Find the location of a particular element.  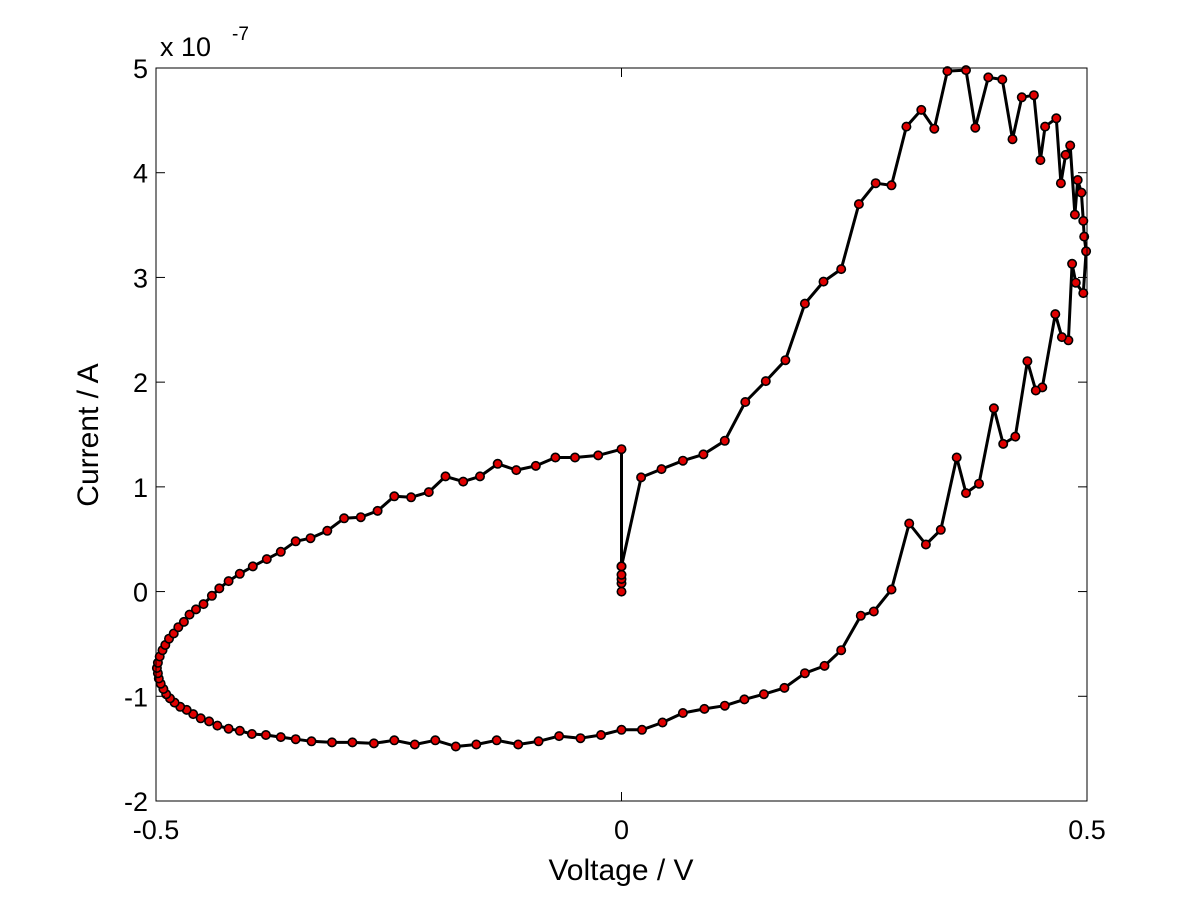

y-tick-label: 5 is located at coordinates (140, 69).